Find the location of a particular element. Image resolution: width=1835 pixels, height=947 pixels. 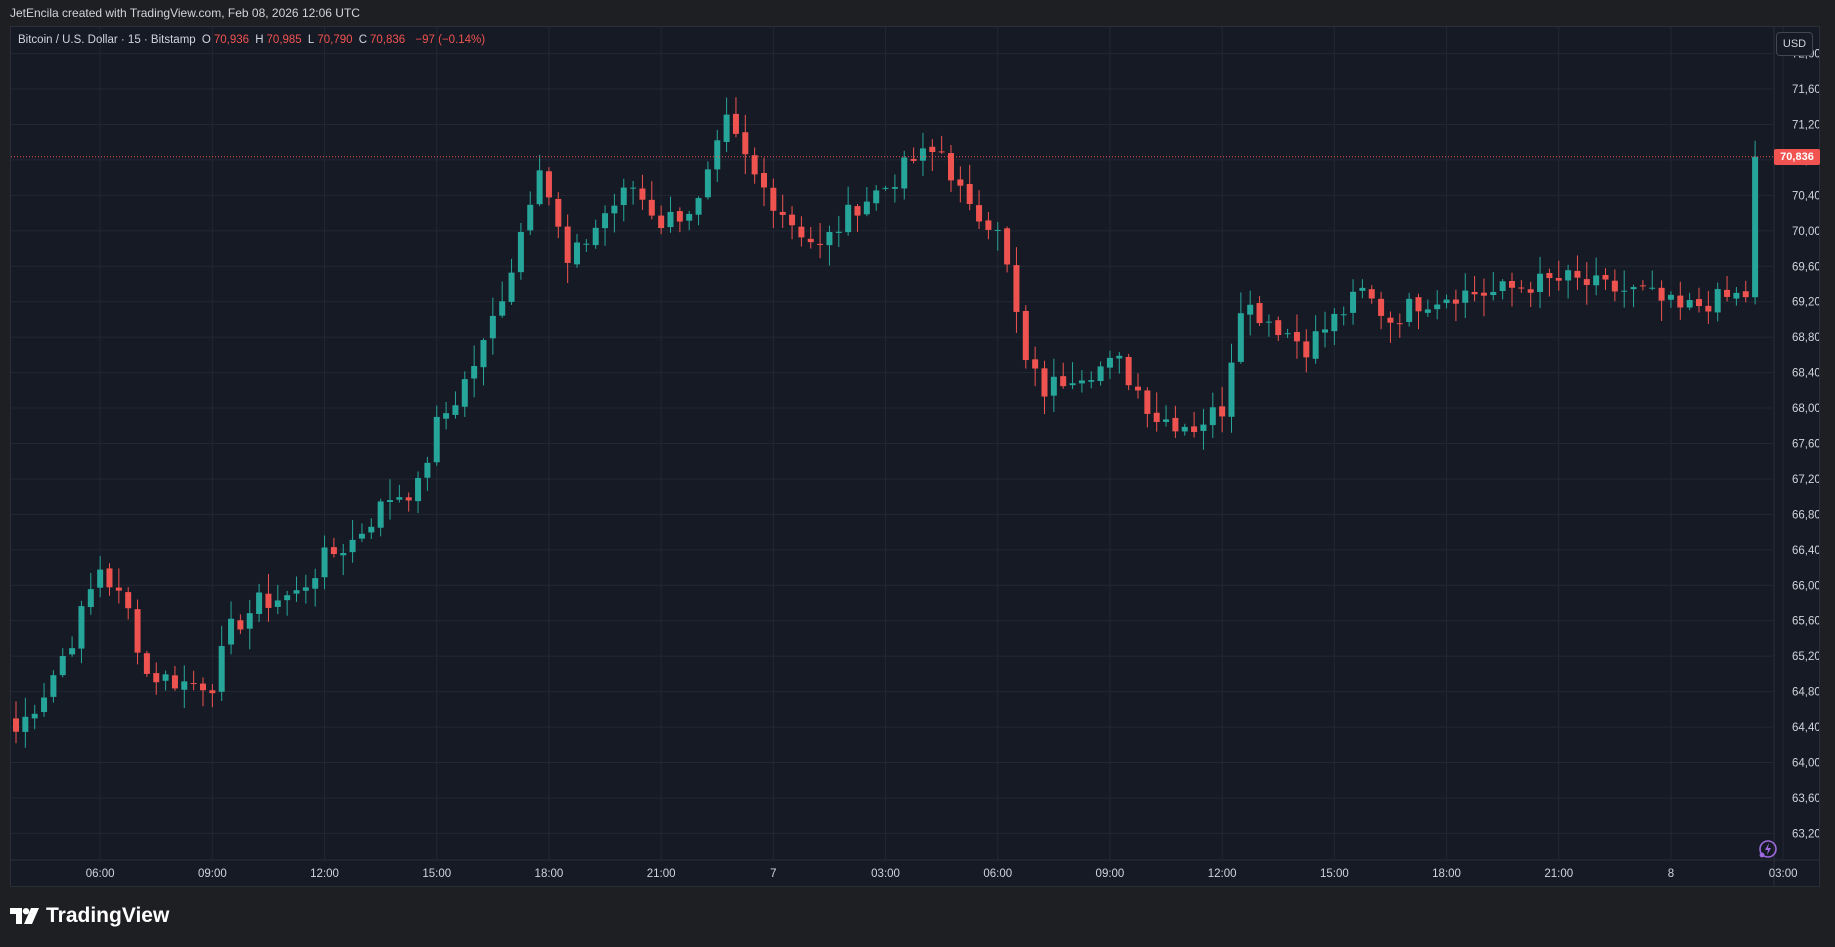

tradingview-brand: TradingView is located at coordinates (89, 916).